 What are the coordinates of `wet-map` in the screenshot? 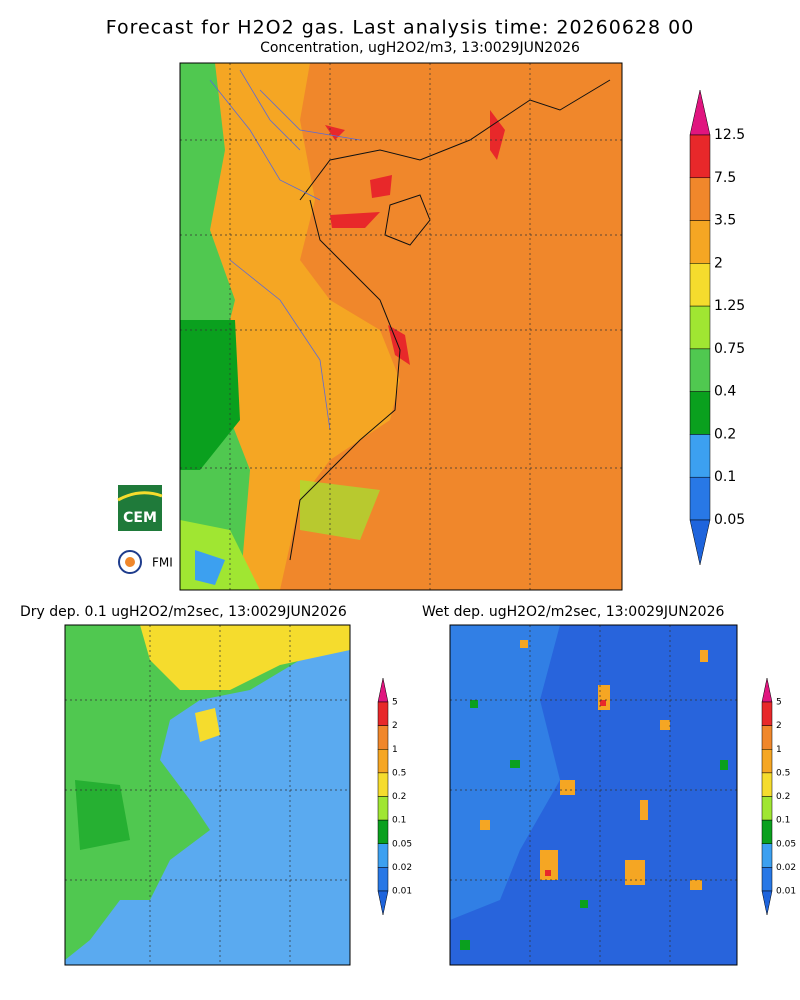 It's located at (593, 795).